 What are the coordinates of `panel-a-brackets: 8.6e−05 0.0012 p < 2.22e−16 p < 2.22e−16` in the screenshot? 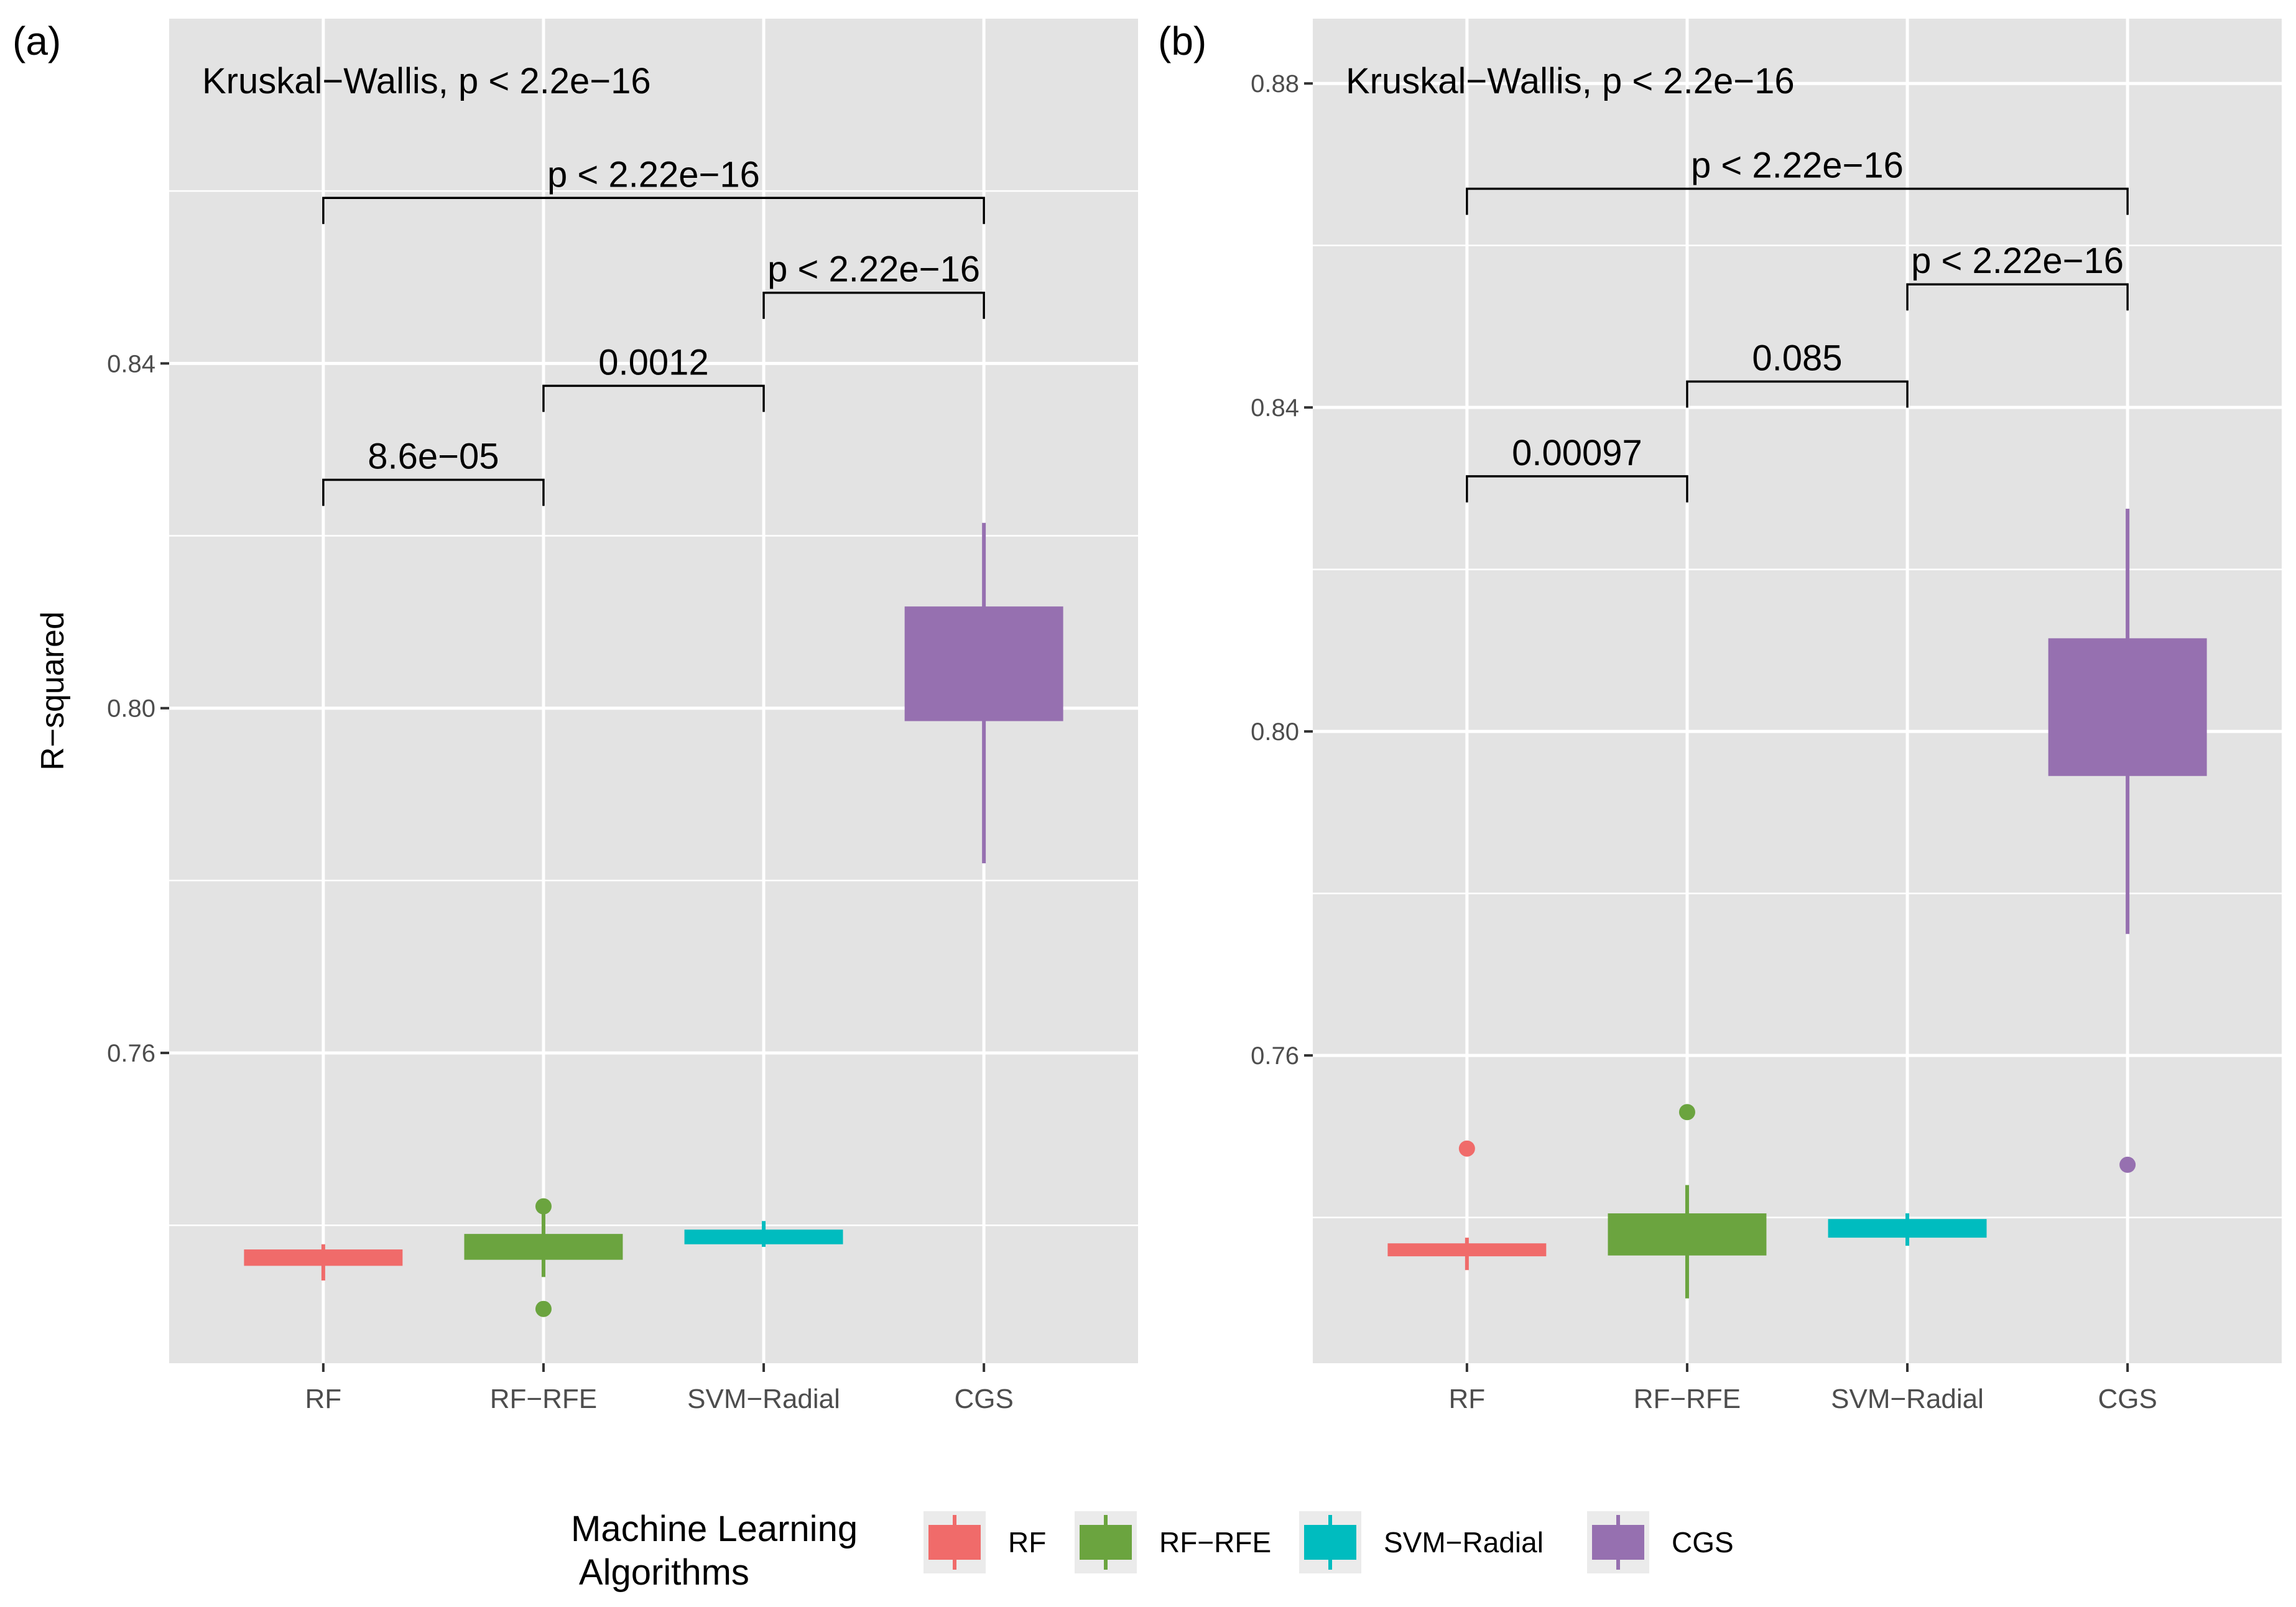 It's located at (653, 330).